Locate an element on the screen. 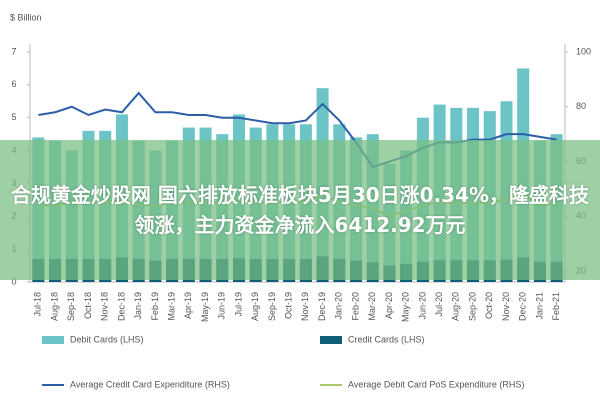 The image size is (600, 405). y-axis-label: $ Billion is located at coordinates (26, 17).